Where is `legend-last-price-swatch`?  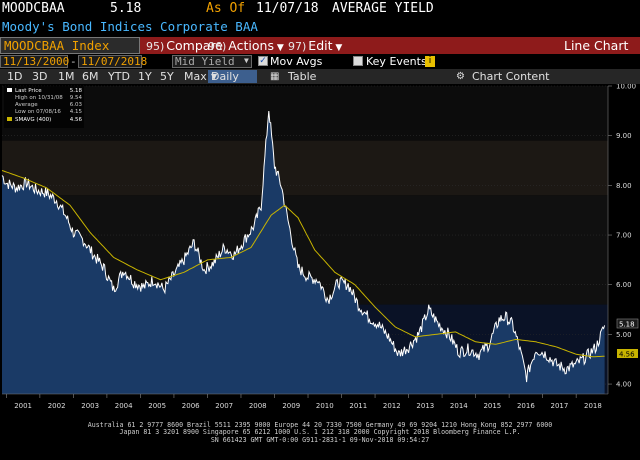
legend-last-price-swatch is located at coordinates (9, 90).